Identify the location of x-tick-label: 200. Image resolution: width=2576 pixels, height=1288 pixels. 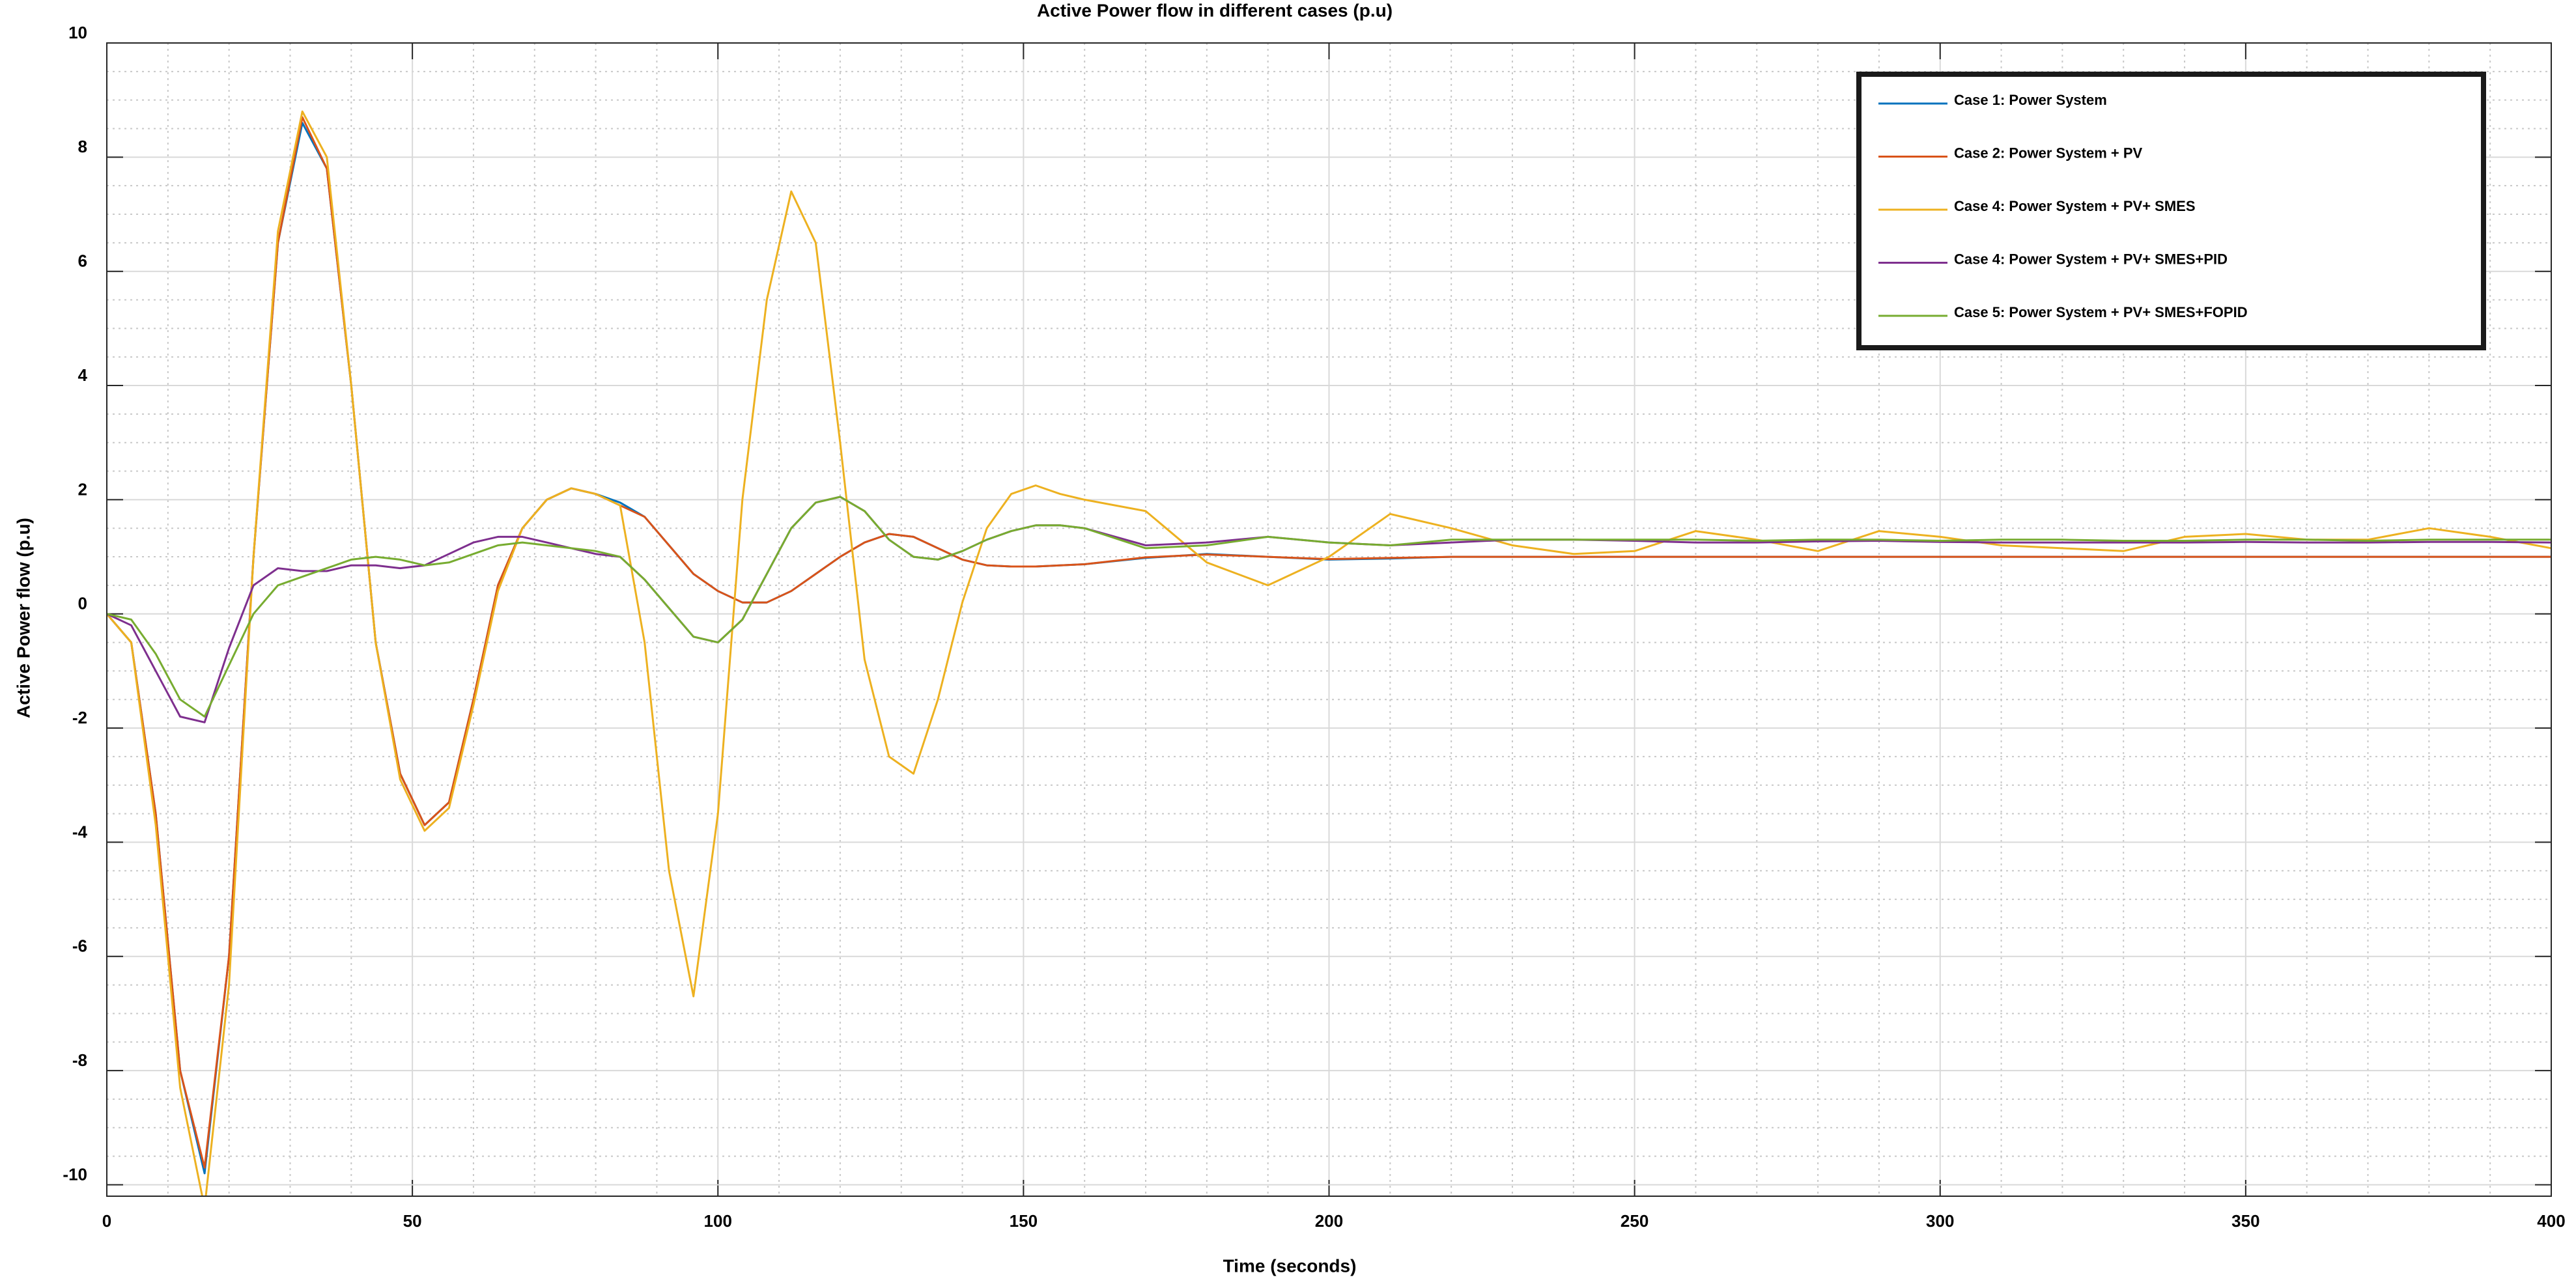
(1329, 1221).